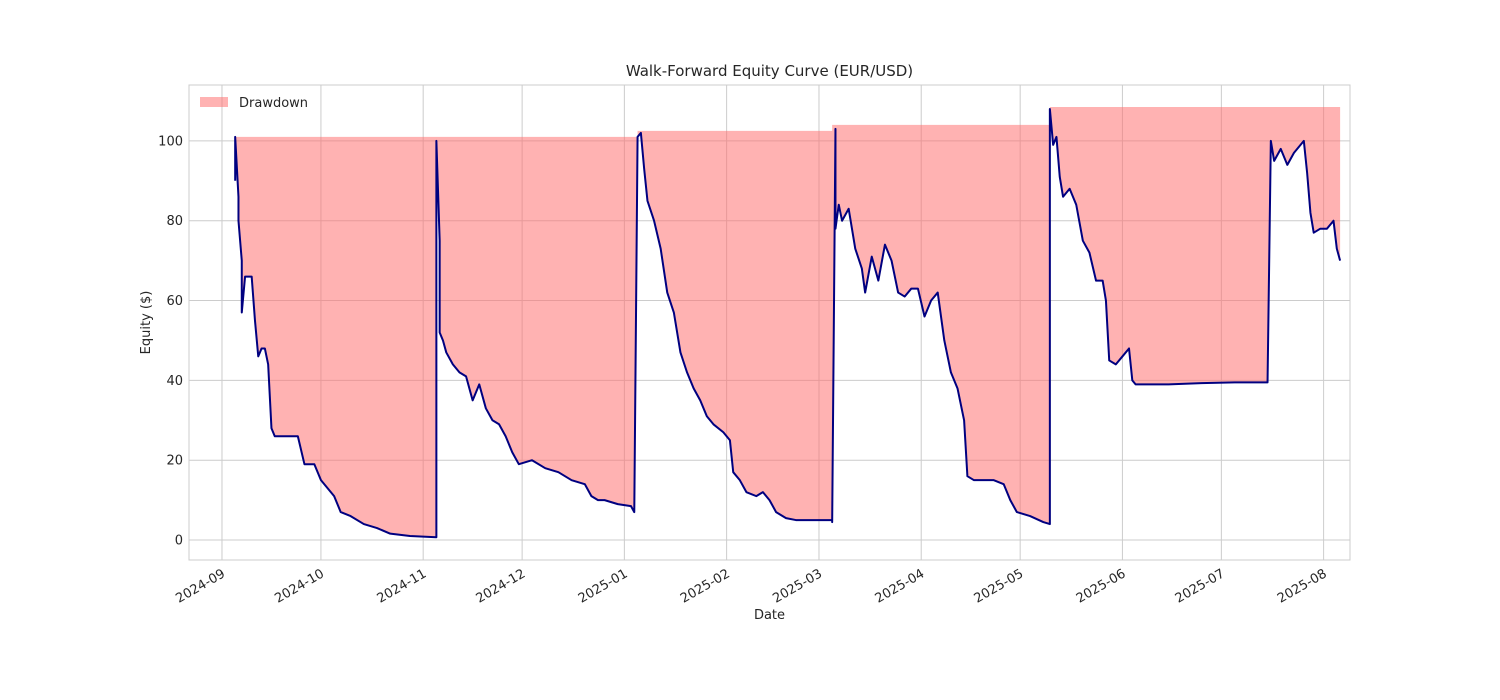 The width and height of the screenshot is (1500, 700). I want to click on x-tick-label: 2025-04, so click(900, 586).